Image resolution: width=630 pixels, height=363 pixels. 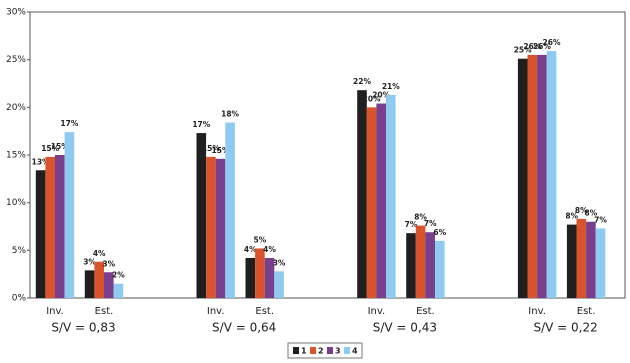 What do you see at coordinates (325, 350) in the screenshot?
I see `legend-box` at bounding box center [325, 350].